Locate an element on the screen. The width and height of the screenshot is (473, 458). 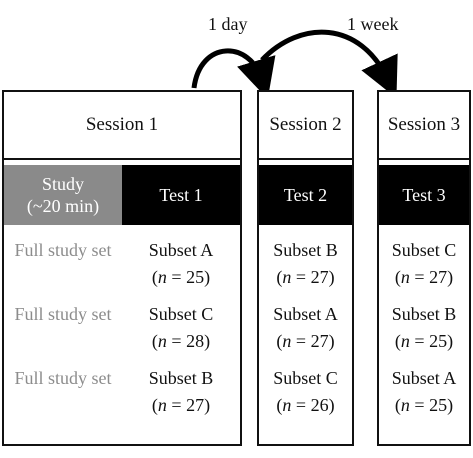
arrow-session1-to-session2 is located at coordinates (233, 74).